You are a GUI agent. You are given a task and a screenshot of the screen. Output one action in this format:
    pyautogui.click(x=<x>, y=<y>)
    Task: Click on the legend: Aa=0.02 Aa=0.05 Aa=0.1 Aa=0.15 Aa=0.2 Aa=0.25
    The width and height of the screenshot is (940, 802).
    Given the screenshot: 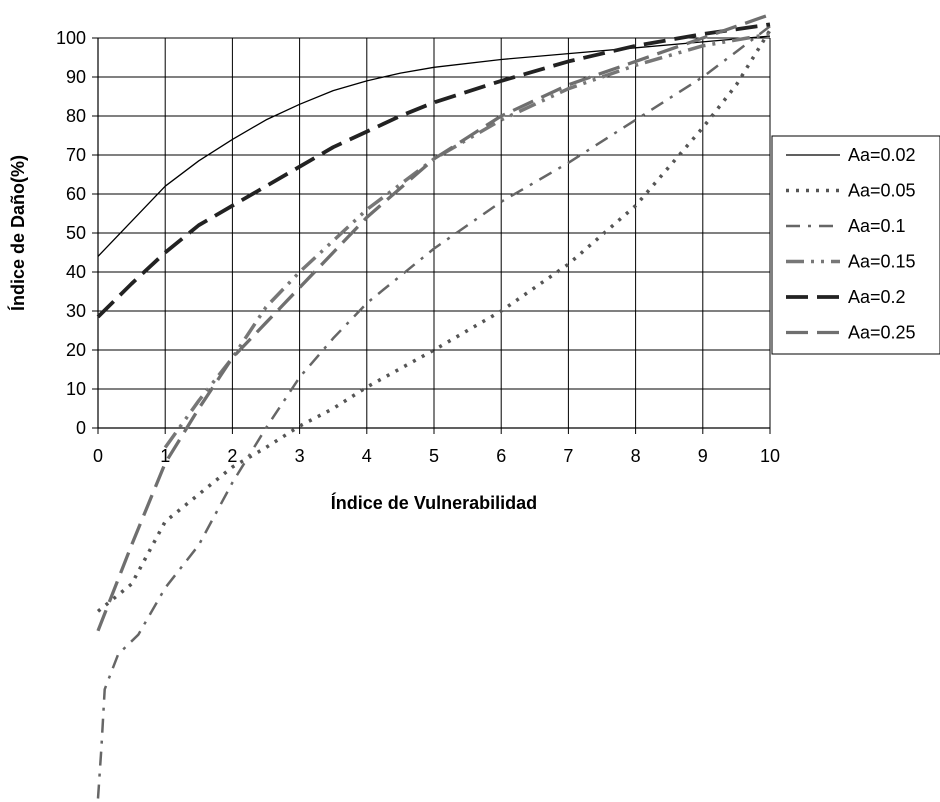 What is the action you would take?
    pyautogui.click(x=855, y=245)
    